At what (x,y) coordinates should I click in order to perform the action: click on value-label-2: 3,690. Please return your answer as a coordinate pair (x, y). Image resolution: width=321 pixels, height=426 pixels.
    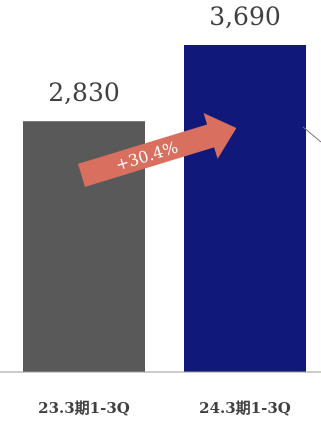
    Looking at the image, I should click on (245, 16).